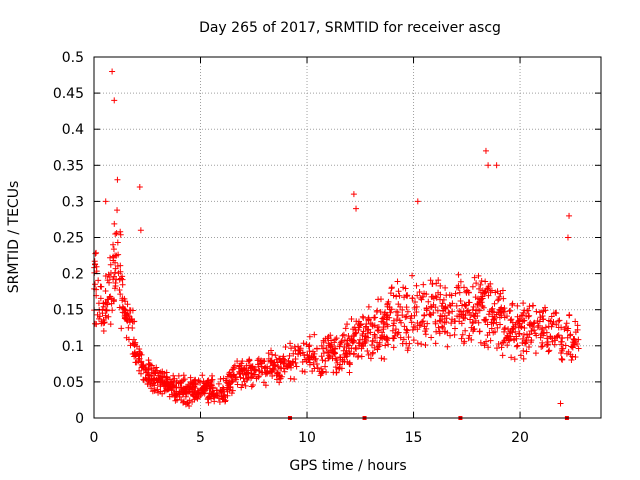 The image size is (640, 480). I want to click on y-tick-label: 0.35, so click(68, 166).